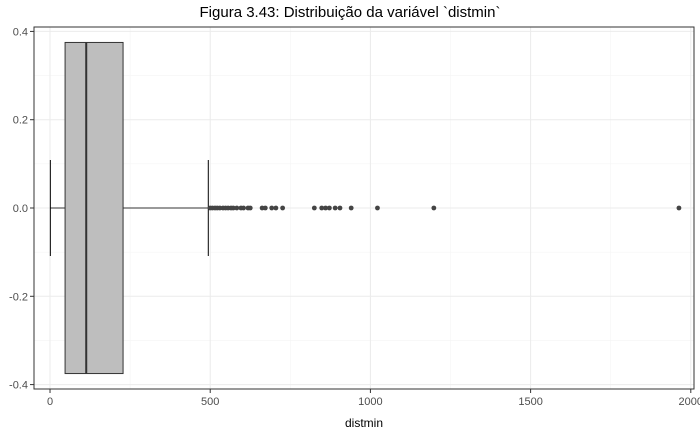 The image size is (700, 432). What do you see at coordinates (20, 121) in the screenshot?
I see `y-tick-label: 0.2` at bounding box center [20, 121].